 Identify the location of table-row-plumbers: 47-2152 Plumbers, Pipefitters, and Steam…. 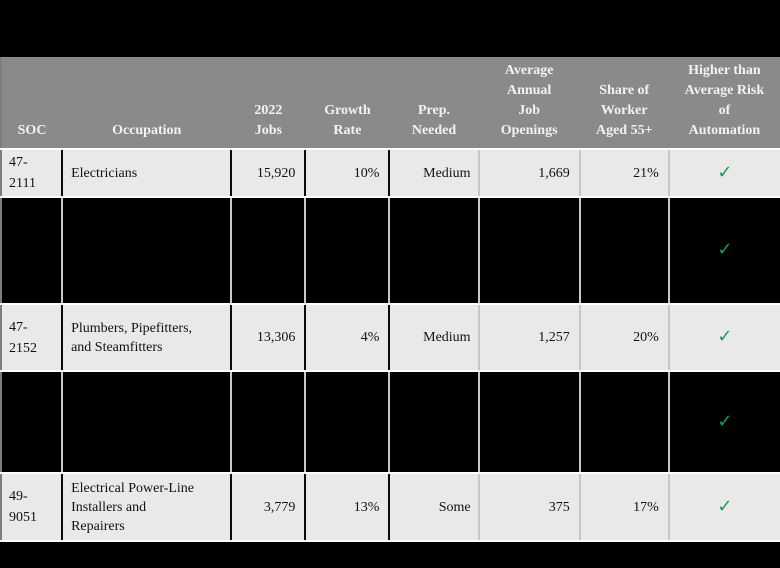
(390, 338).